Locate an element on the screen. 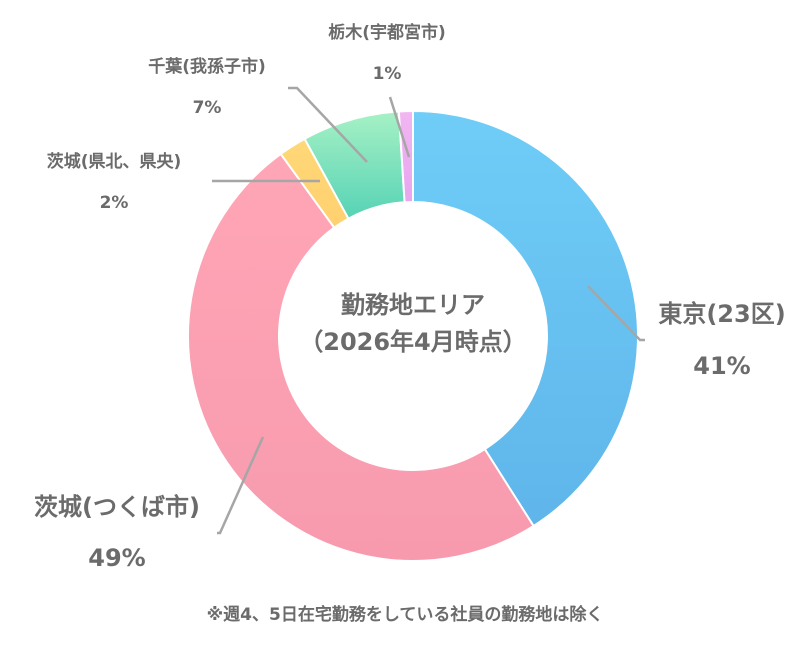  slice-name-tokyo: 東京(23区) is located at coordinates (721, 314).